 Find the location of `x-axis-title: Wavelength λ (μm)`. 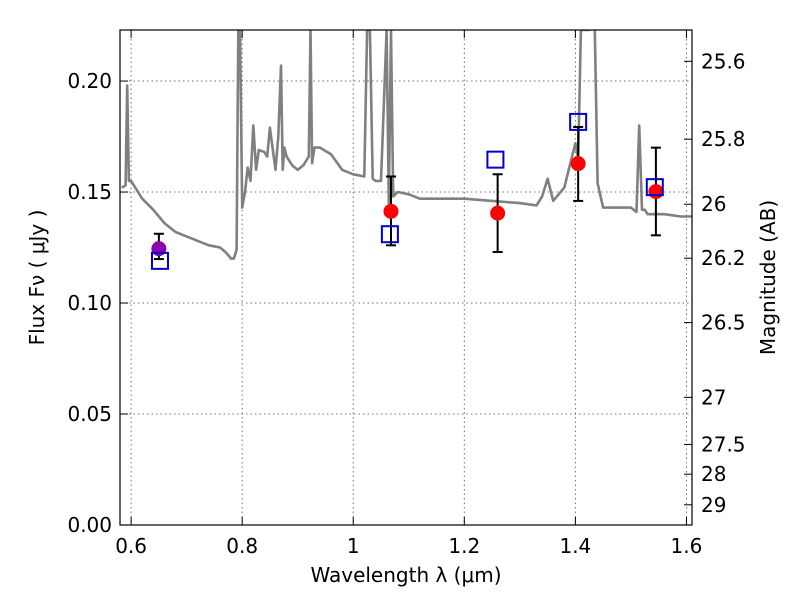

x-axis-title: Wavelength λ (μm) is located at coordinates (405, 575).